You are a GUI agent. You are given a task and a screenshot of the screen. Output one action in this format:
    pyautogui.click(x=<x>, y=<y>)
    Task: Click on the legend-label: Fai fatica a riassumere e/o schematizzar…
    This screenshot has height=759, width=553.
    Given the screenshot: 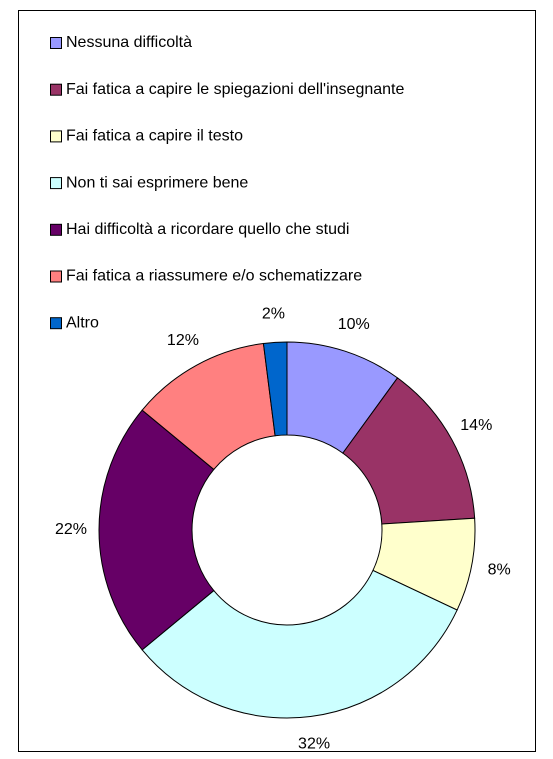 What is the action you would take?
    pyautogui.click(x=214, y=276)
    